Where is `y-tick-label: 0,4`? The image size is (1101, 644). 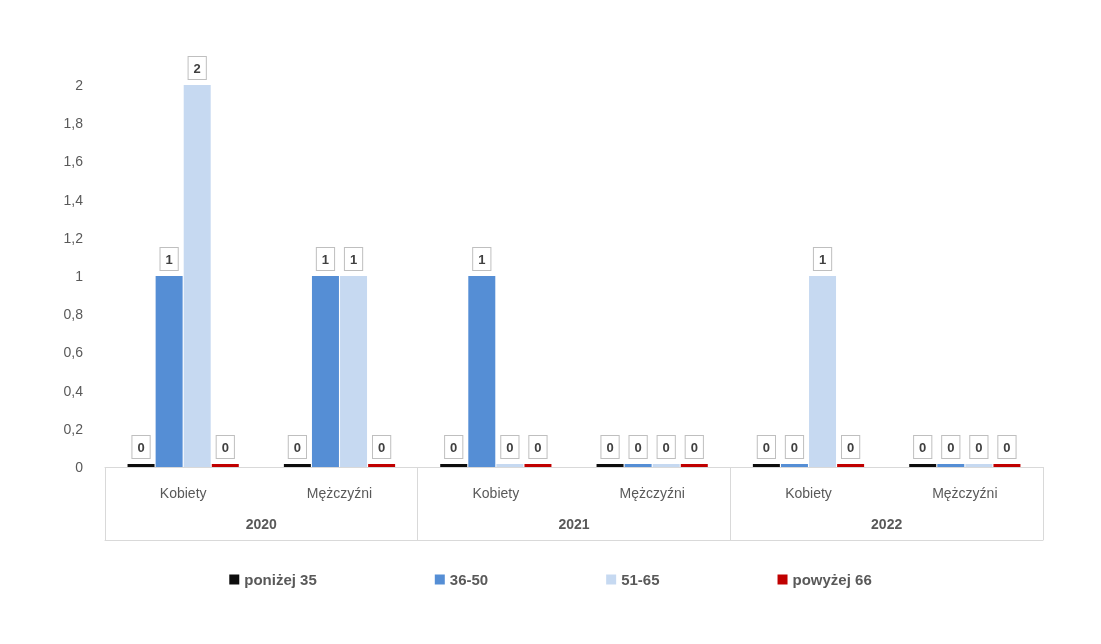
y-tick-label: 0,4 is located at coordinates (73, 390).